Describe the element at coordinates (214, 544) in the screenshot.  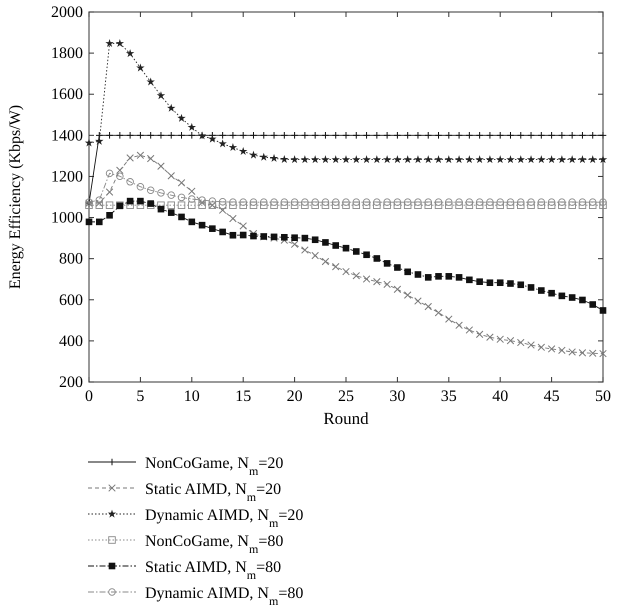
I see `legend-label: NonCoGame, N$_{m}$=80` at that location.